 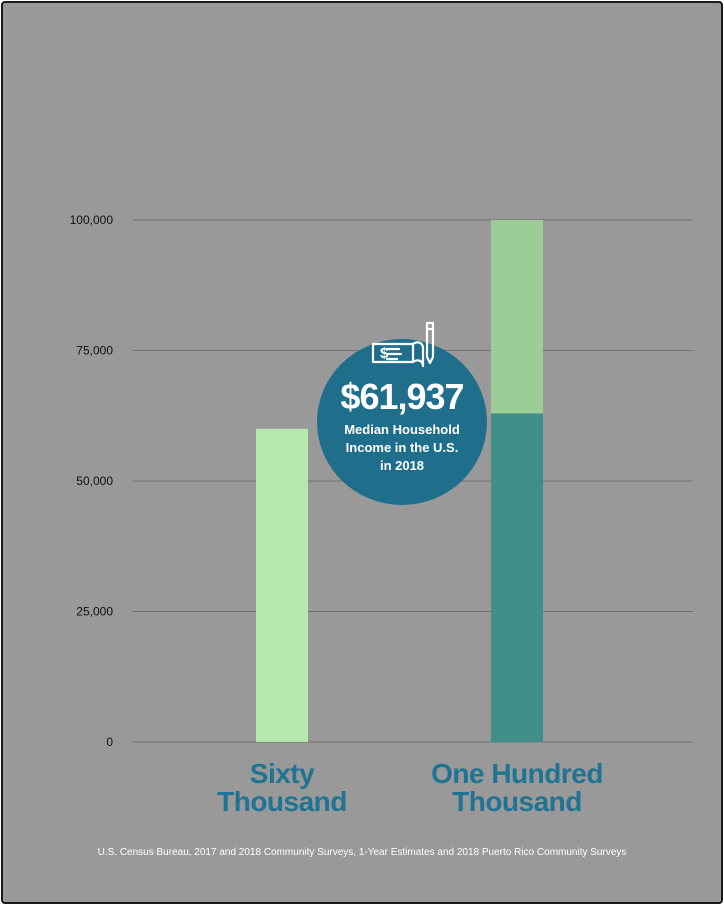 What do you see at coordinates (402, 396) in the screenshot?
I see `callout-value: $61,937` at bounding box center [402, 396].